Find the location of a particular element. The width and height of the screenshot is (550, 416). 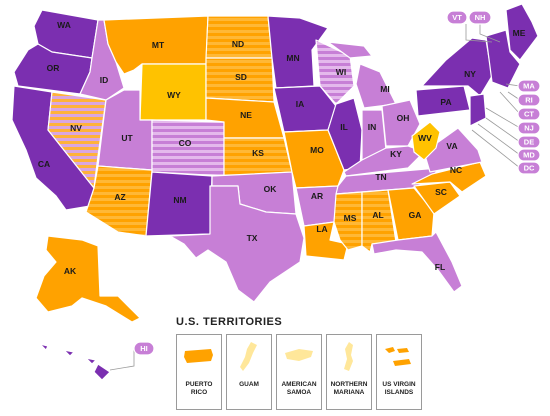

state-sc is located at coordinates (437, 198).